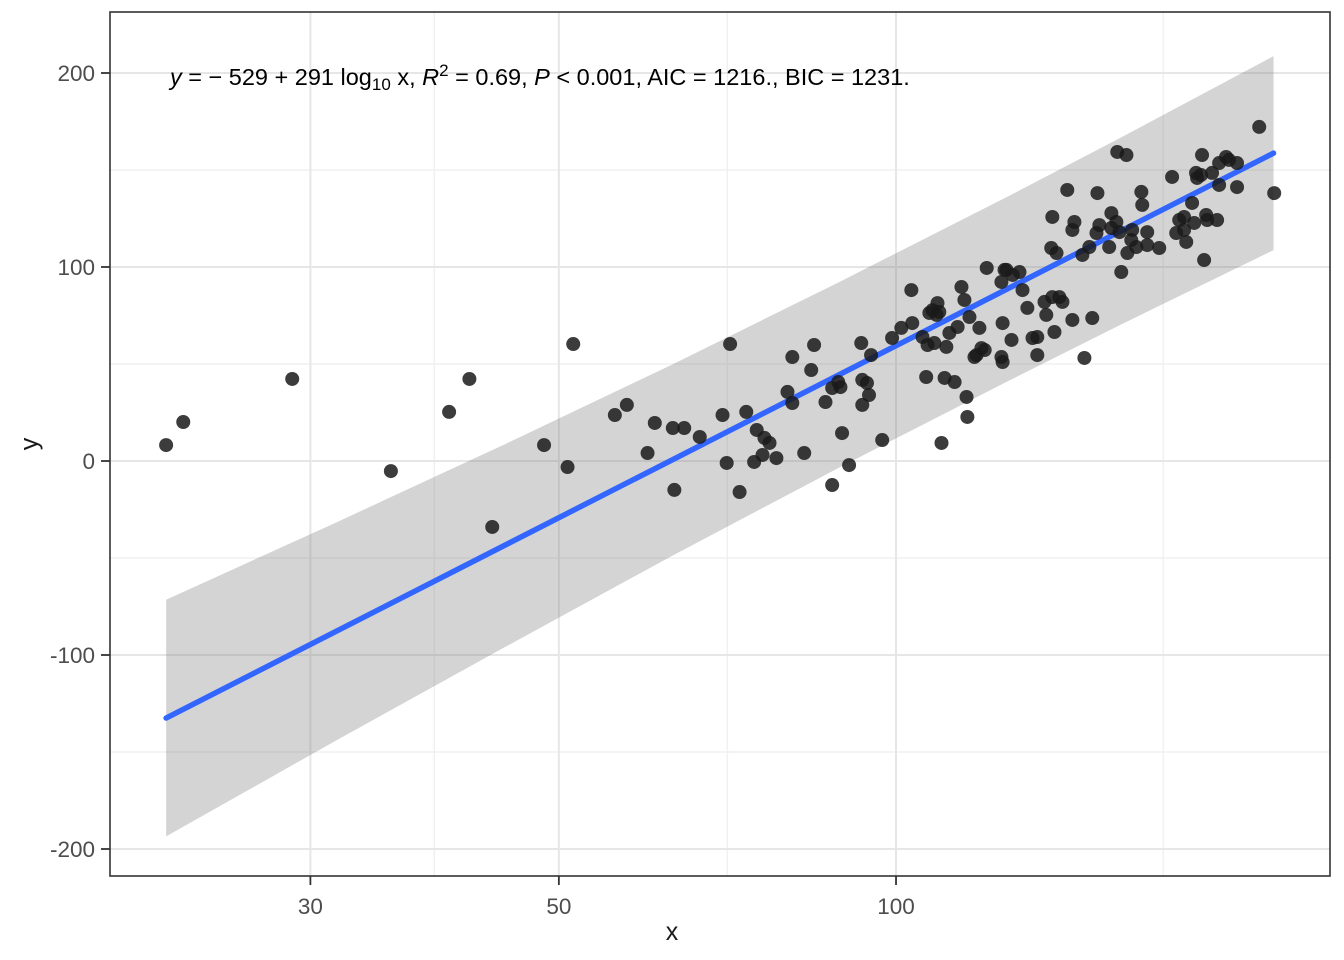 This screenshot has width=1344, height=960. I want to click on y-tick-label: 100, so click(76, 267).